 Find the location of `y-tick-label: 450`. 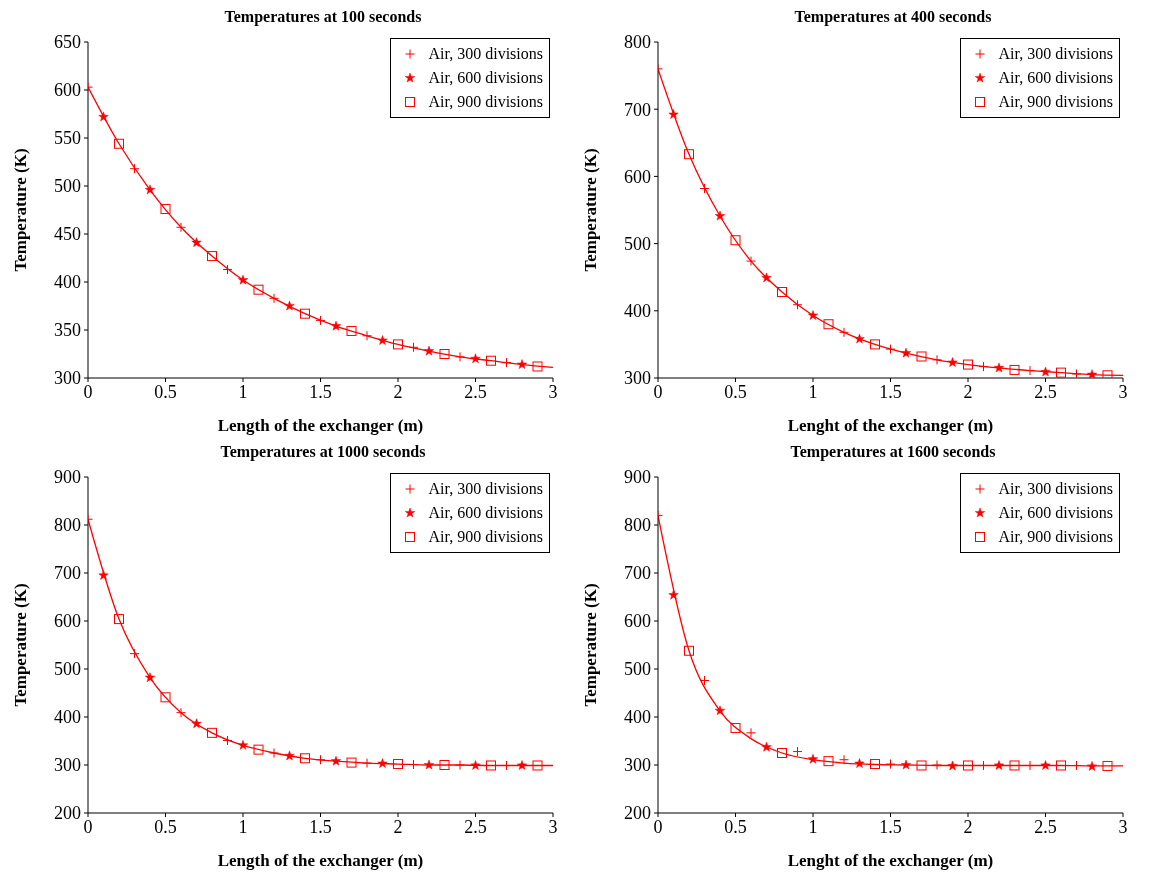

y-tick-label: 450 is located at coordinates (67, 234).